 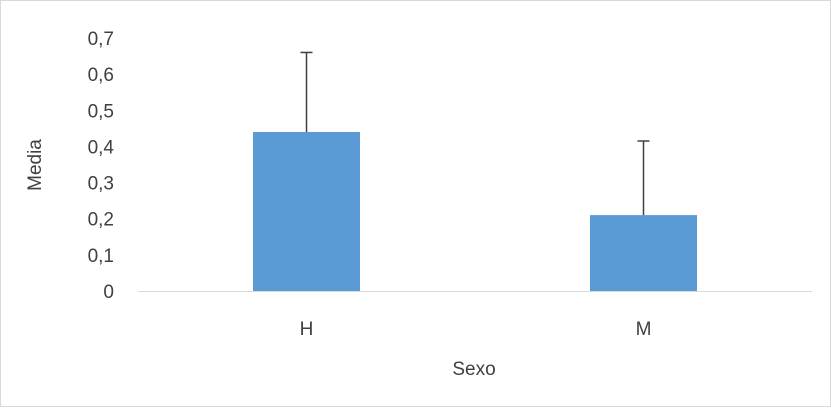 I want to click on bar-h, so click(x=306, y=211).